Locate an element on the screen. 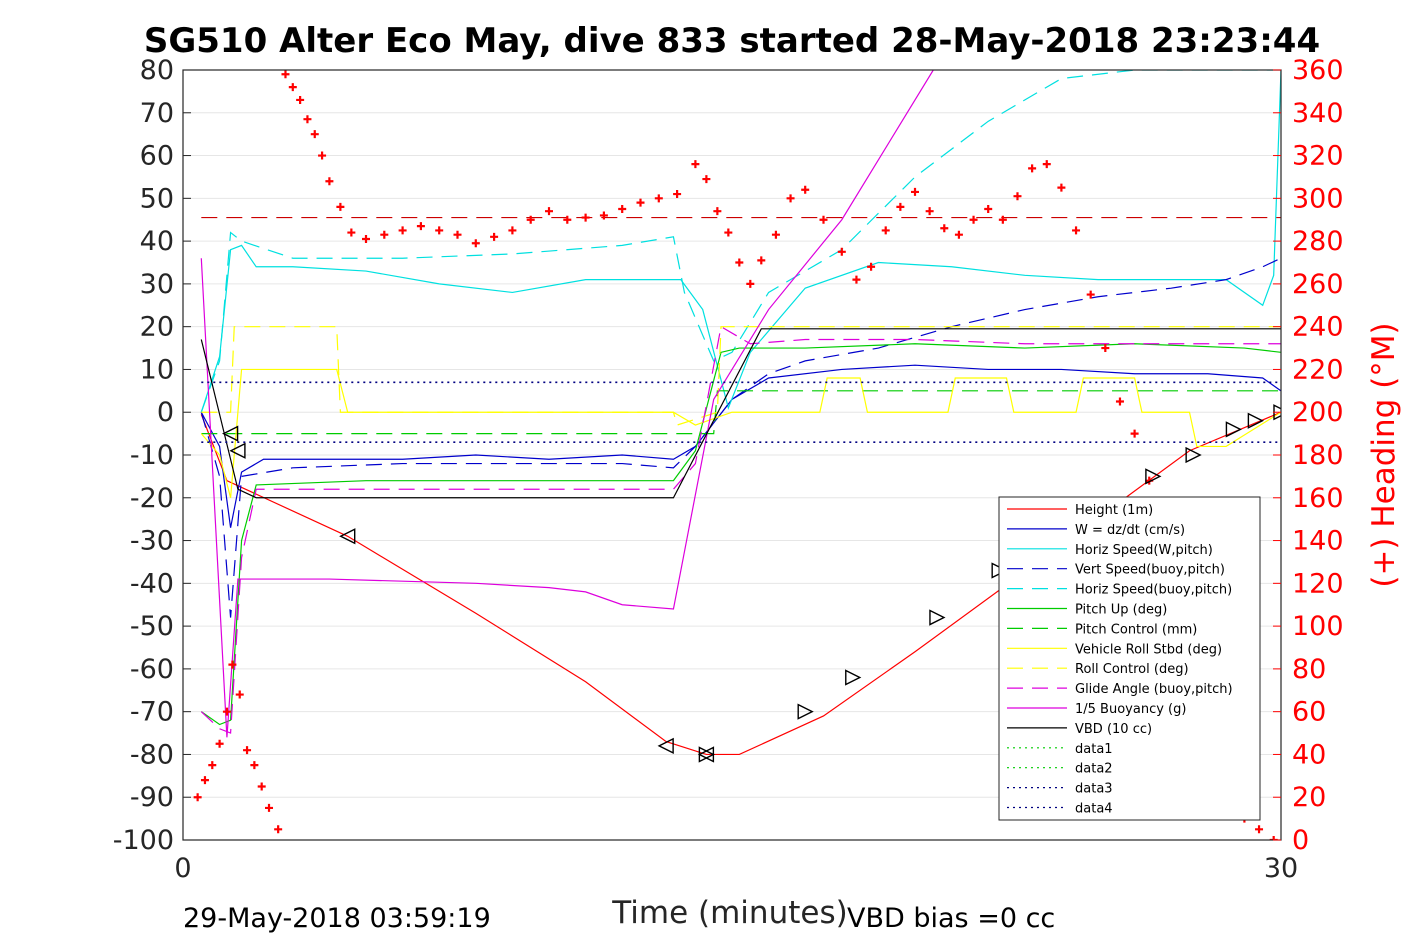 Image resolution: width=1417 pixels, height=945 pixels. y-tick-label: 60 is located at coordinates (157, 156).